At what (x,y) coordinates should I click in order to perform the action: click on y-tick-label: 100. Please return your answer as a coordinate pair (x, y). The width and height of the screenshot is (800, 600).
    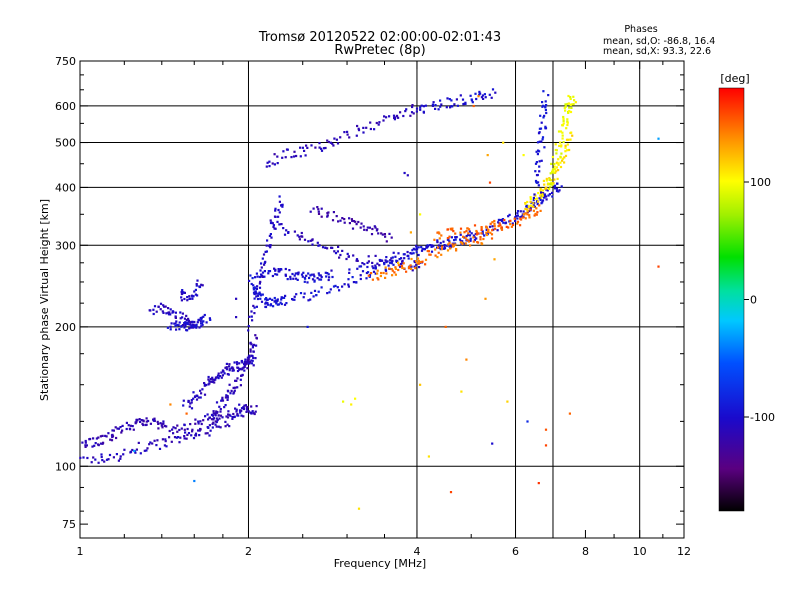
    Looking at the image, I should click on (65, 466).